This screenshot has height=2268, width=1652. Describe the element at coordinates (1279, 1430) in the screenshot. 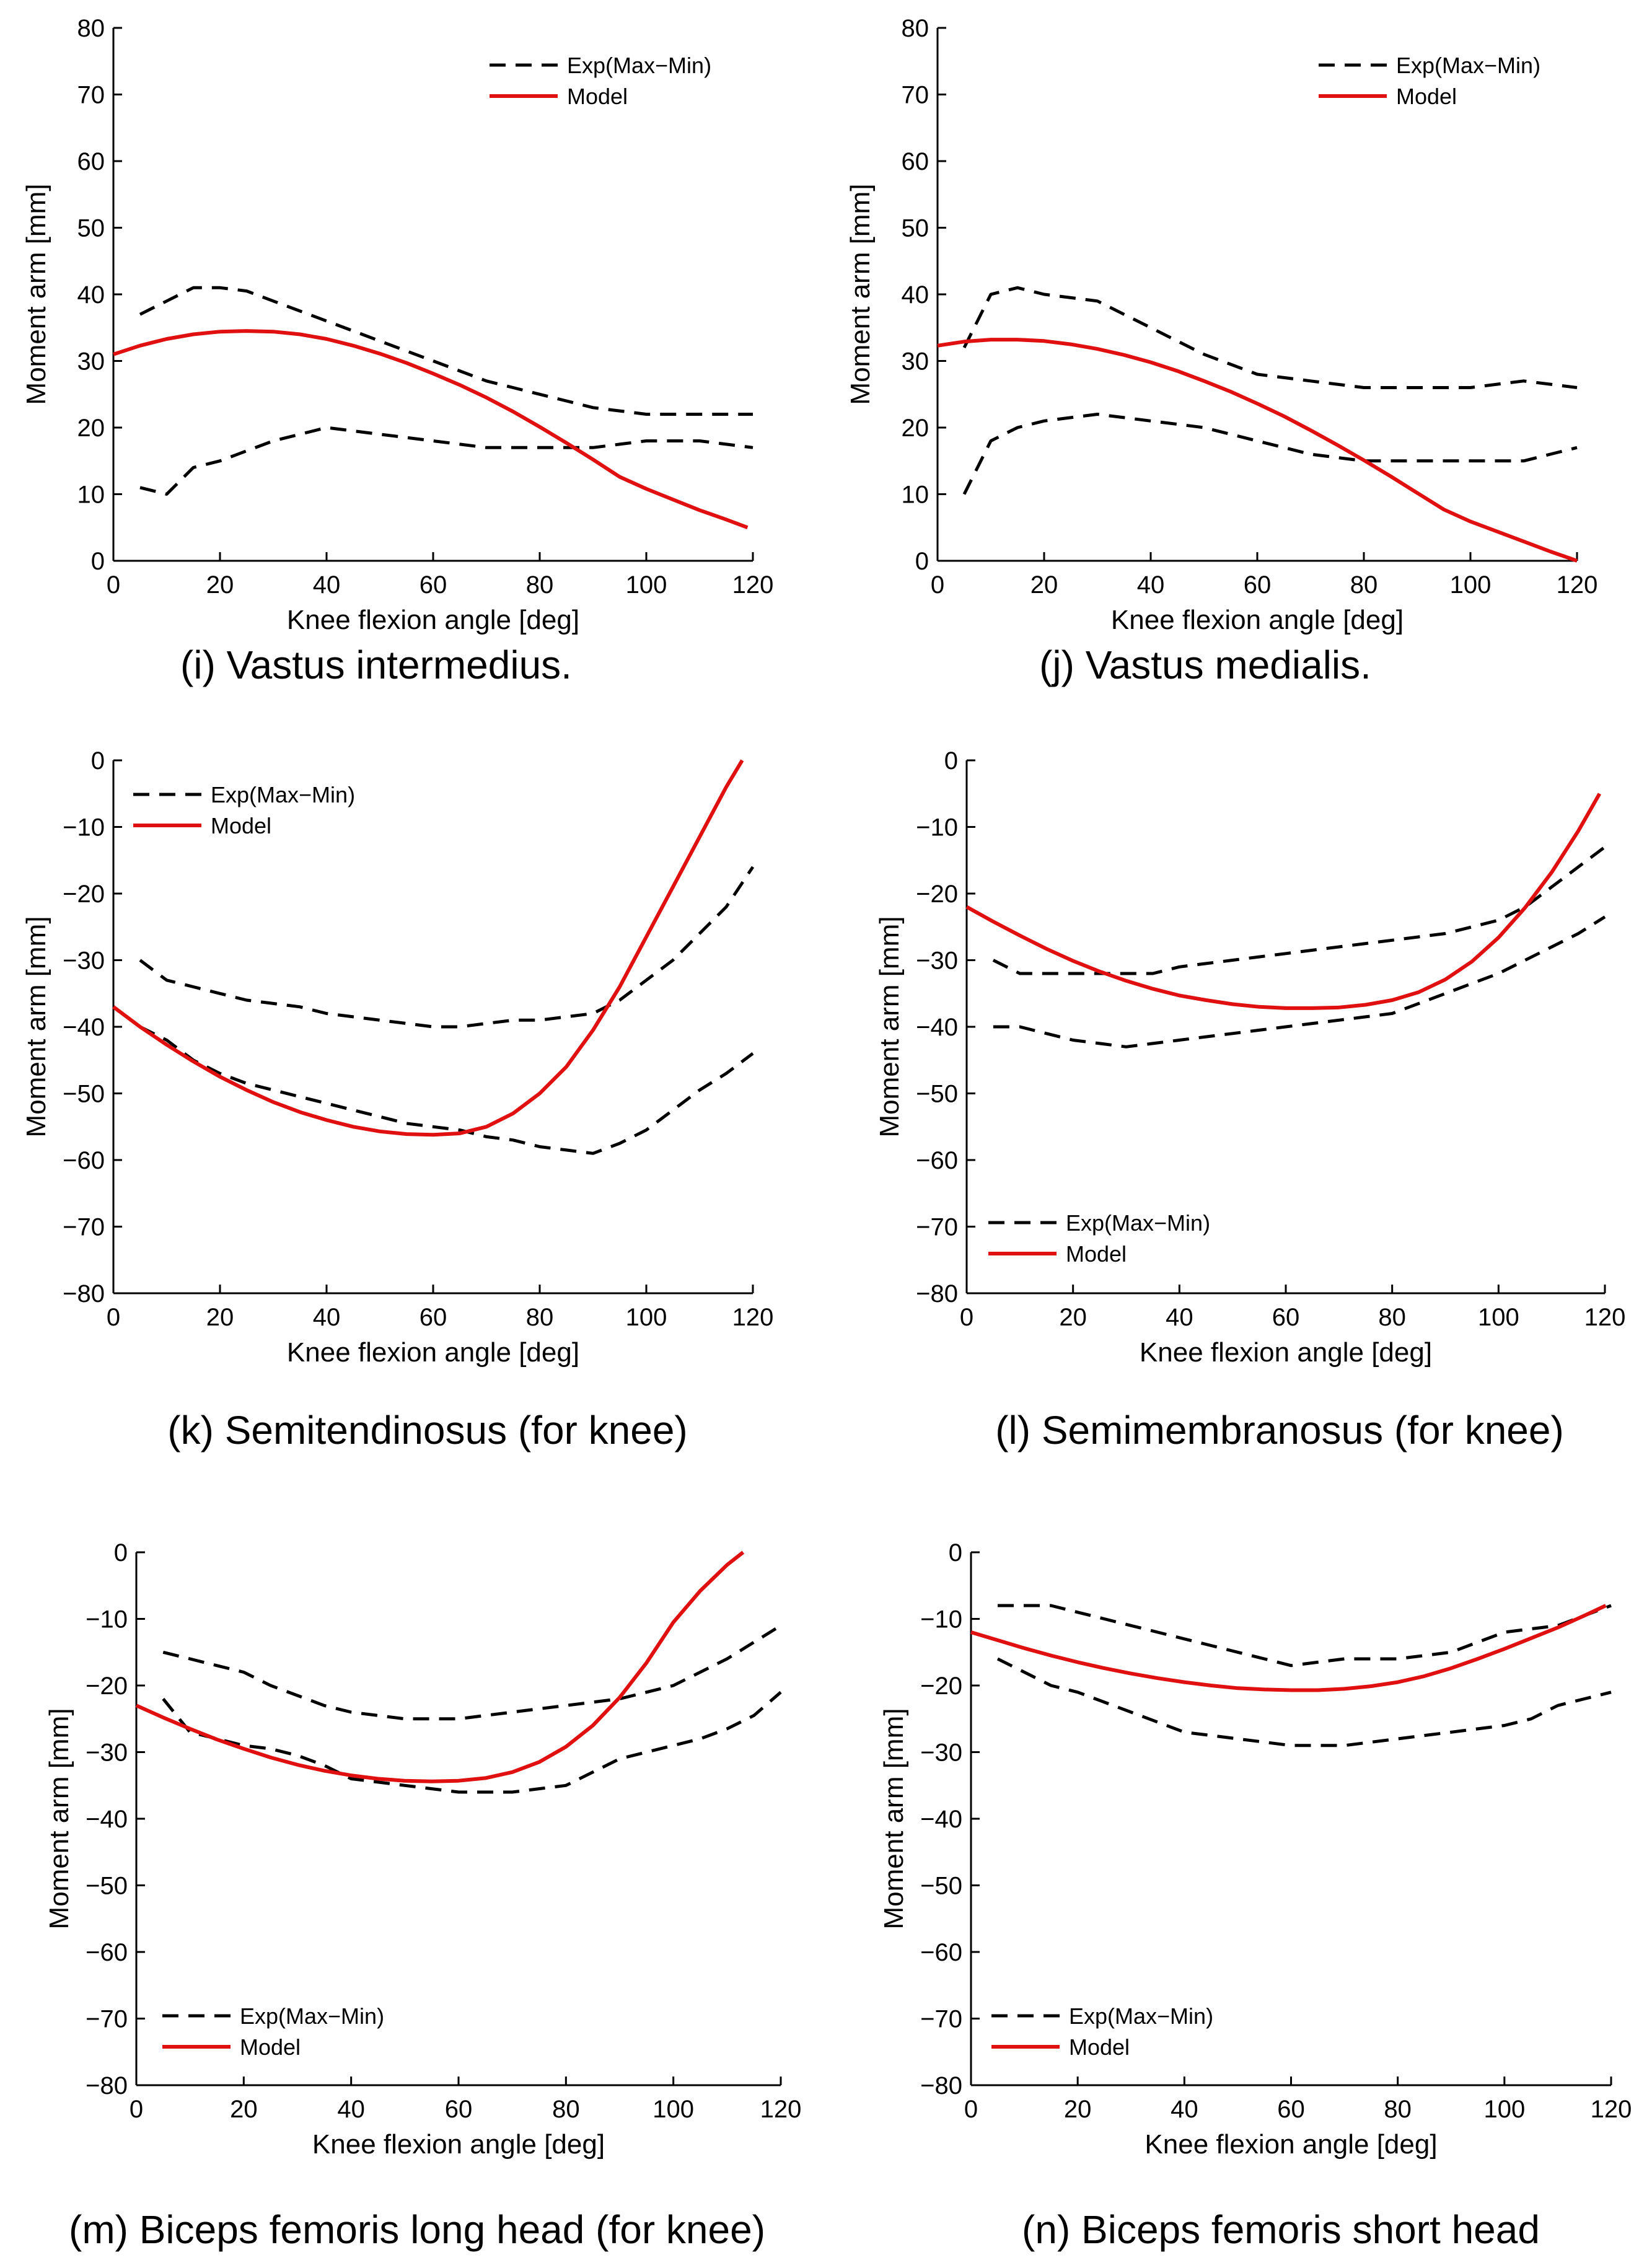

I see `panel-caption: (l) Semimembranosus (for knee)` at that location.